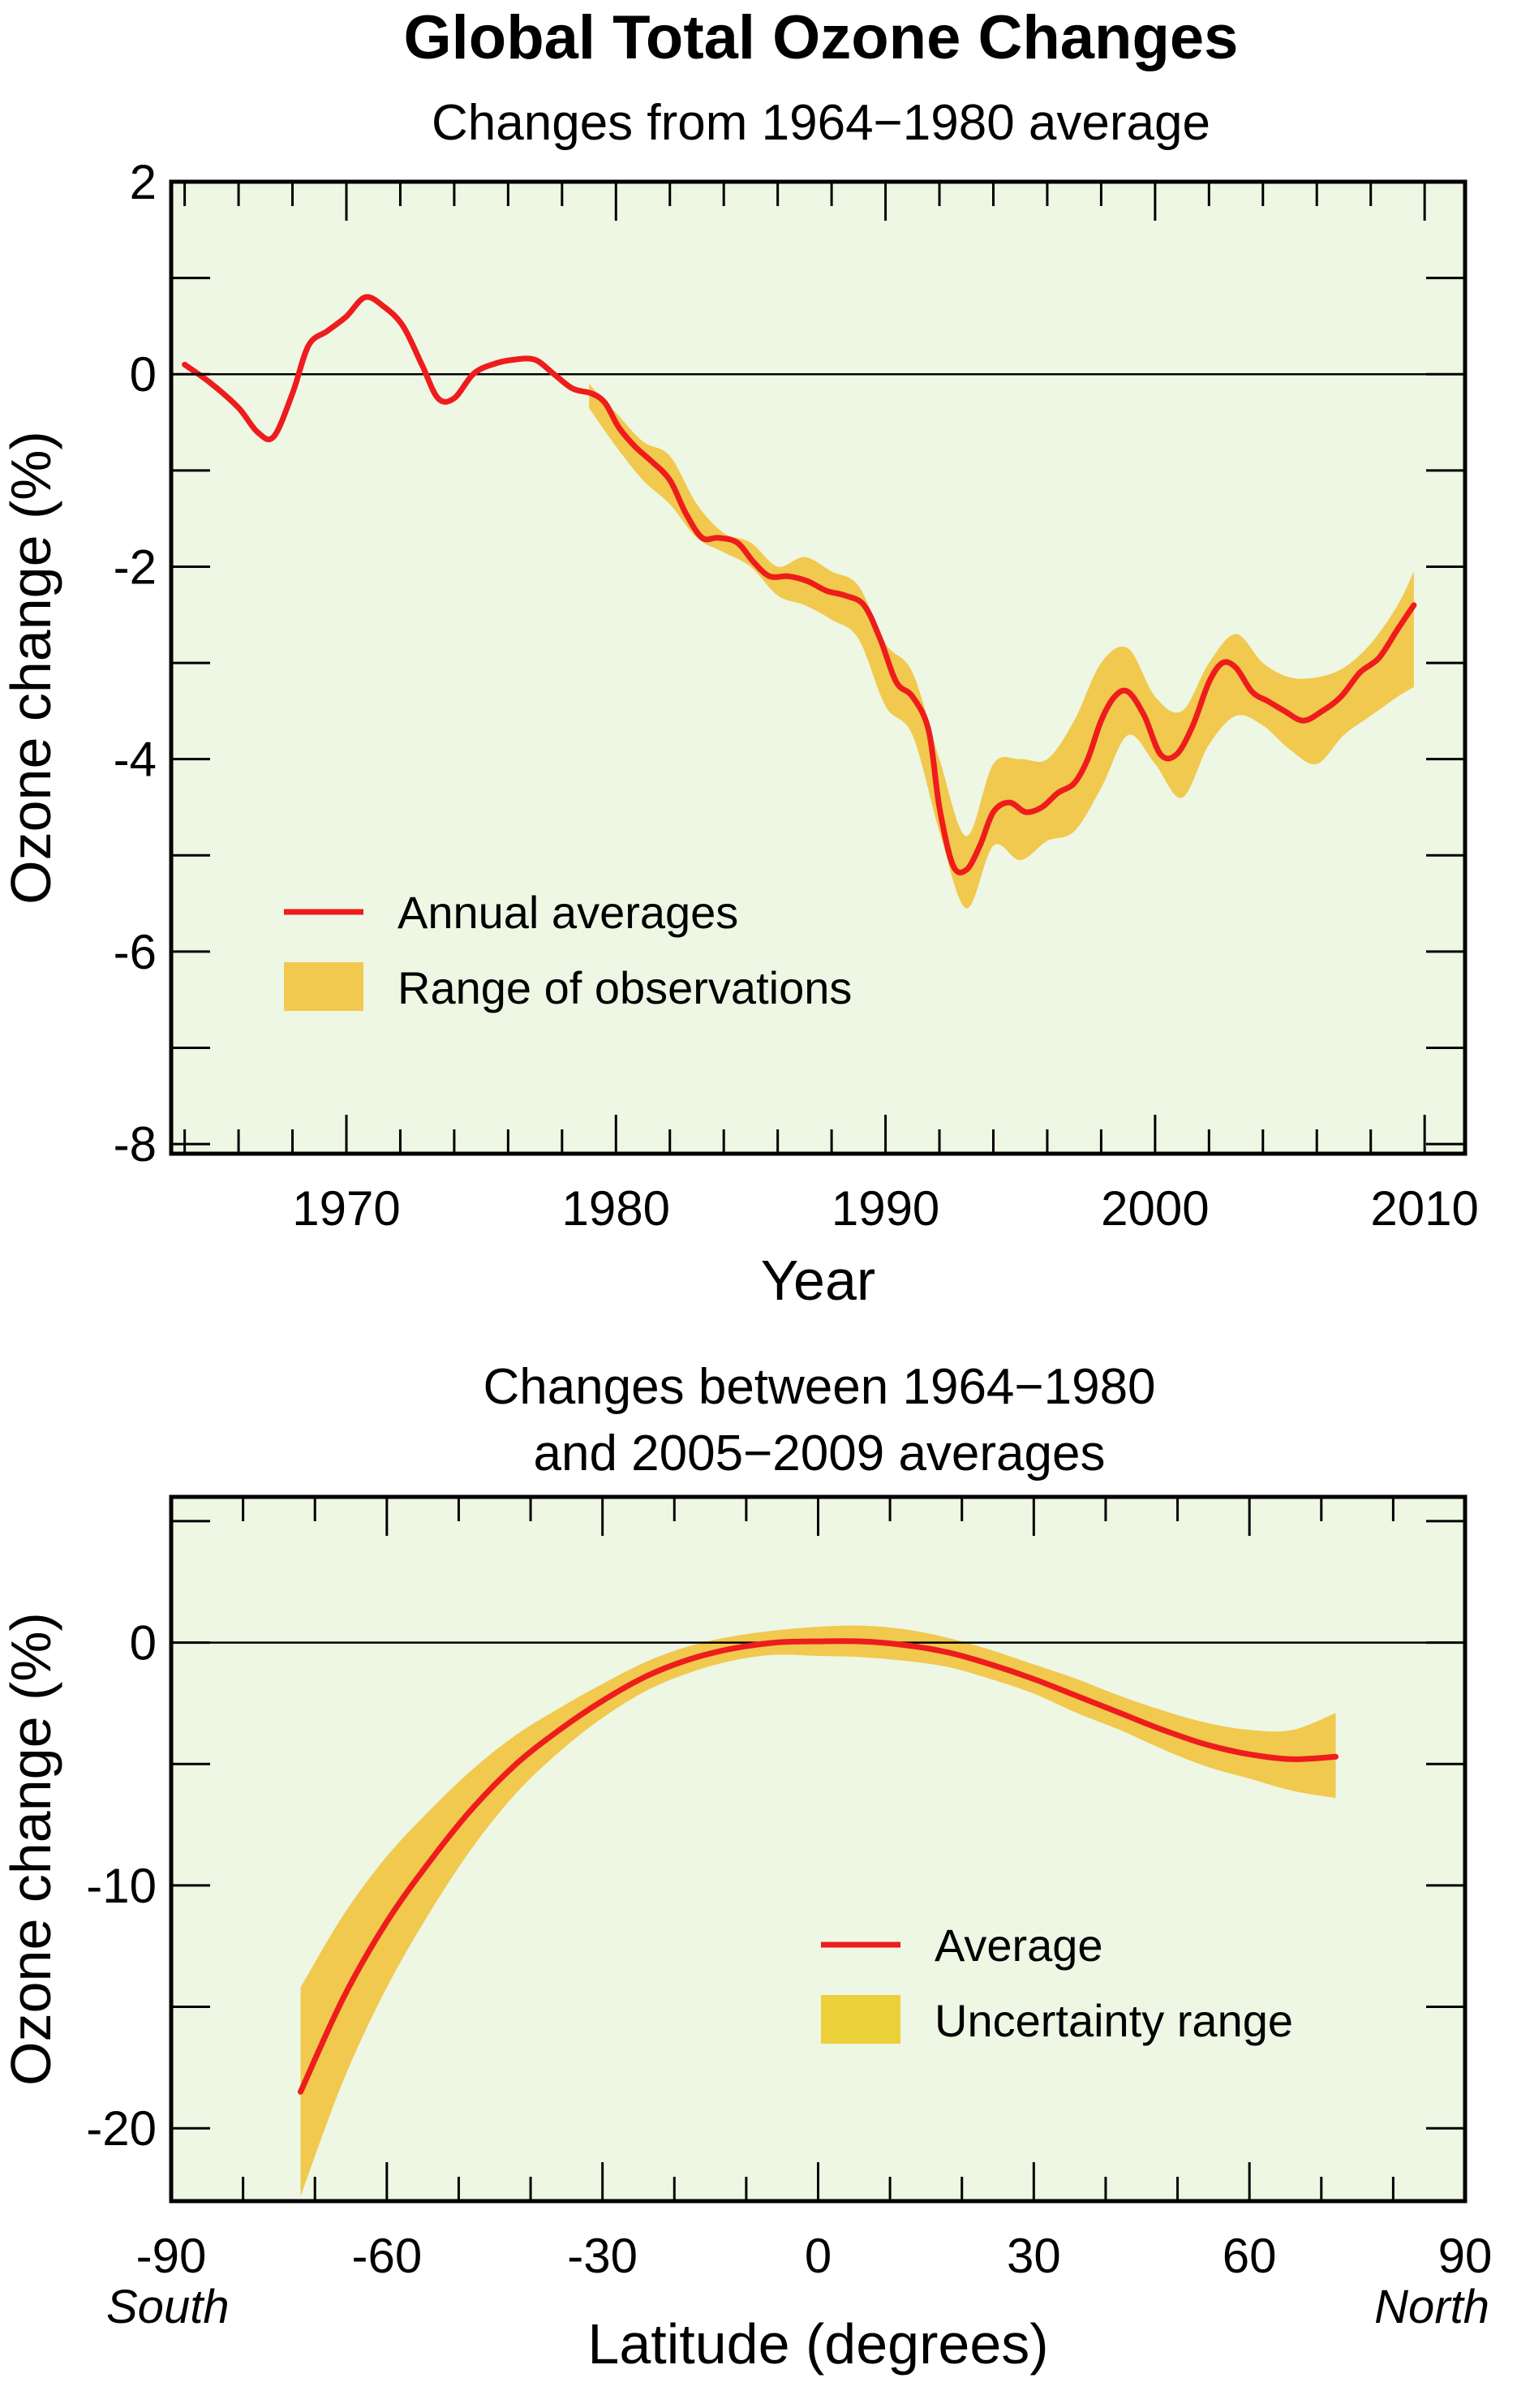  I want to click on legend-label-band: Uncertainty range, so click(1114, 2020).